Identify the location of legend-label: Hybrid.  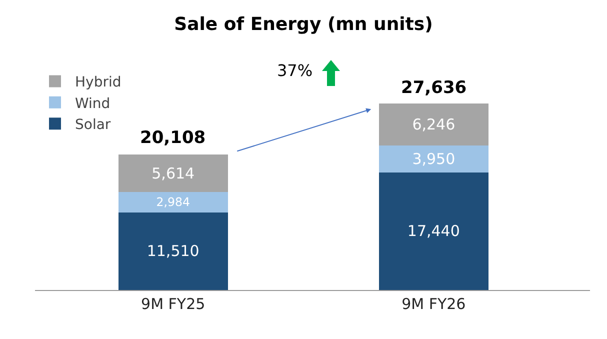
(98, 82).